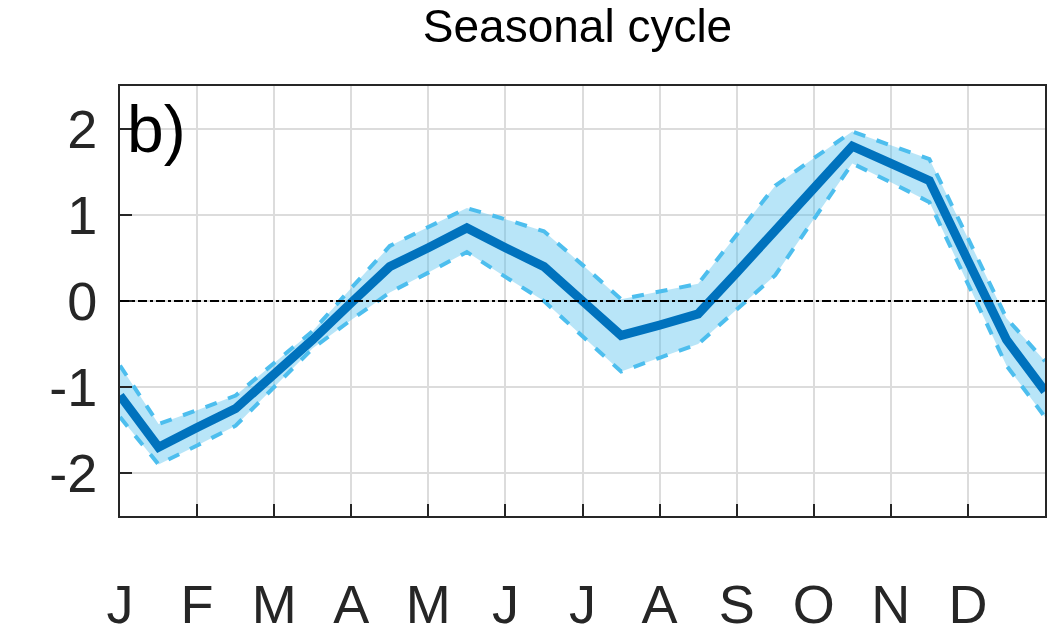 The height and width of the screenshot is (626, 1050). What do you see at coordinates (197, 599) in the screenshot?
I see `x-tick-label: F` at bounding box center [197, 599].